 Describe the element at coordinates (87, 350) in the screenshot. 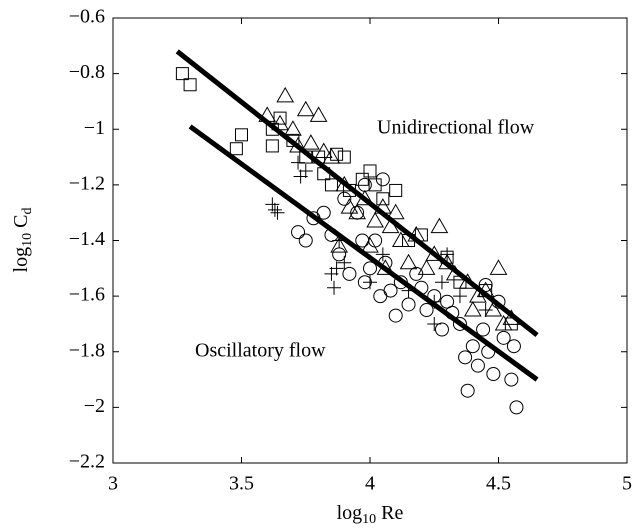

I see `y-tick-label: −1.8` at that location.